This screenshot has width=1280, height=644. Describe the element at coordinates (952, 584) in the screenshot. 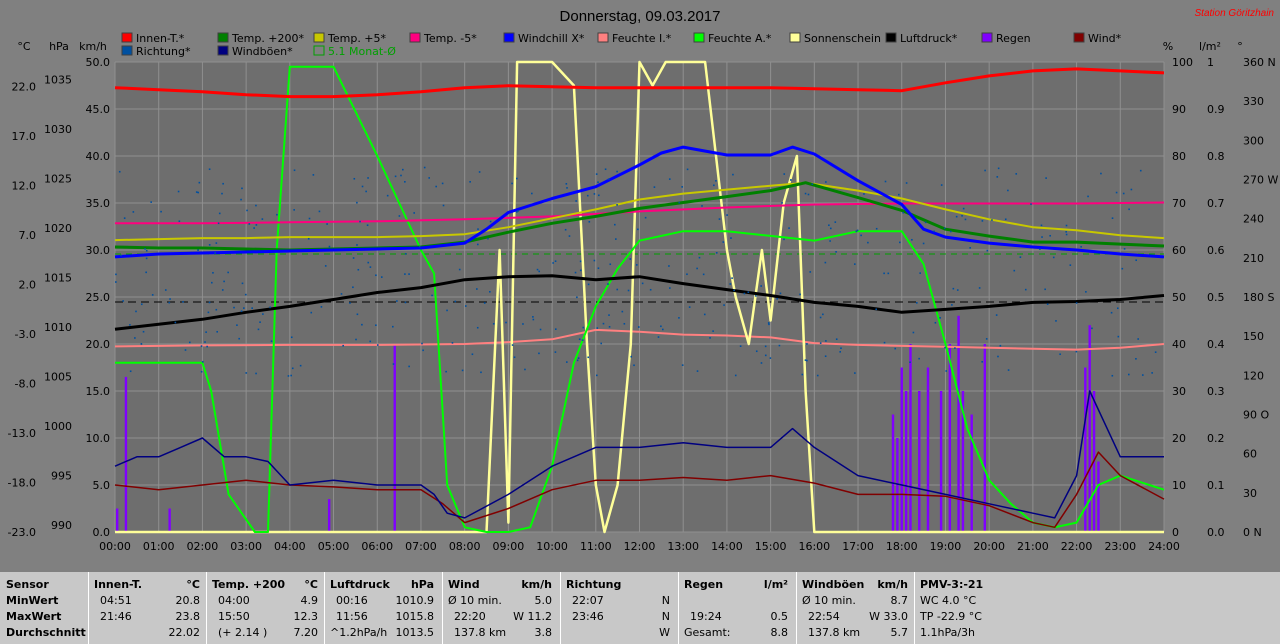

I see `stats-pmv-title: PMV-3:-21` at that location.